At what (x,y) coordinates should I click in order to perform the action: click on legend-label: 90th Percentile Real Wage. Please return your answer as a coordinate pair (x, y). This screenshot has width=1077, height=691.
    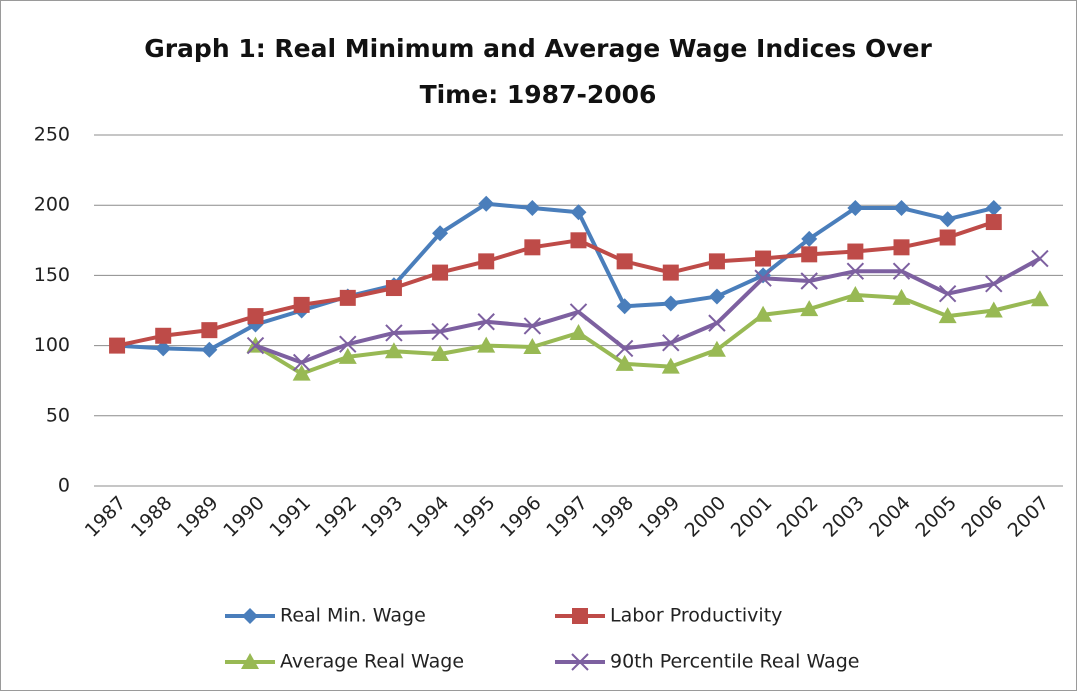
    Looking at the image, I should click on (734, 662).